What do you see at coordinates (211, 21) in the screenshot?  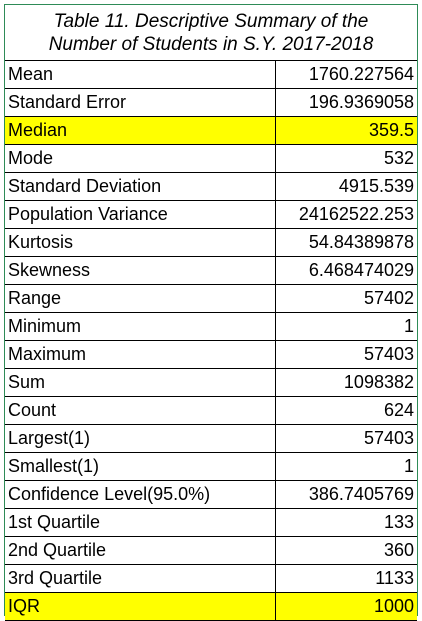 I see `table-title-line-1: Table 11. Descriptive Summary of the` at bounding box center [211, 21].